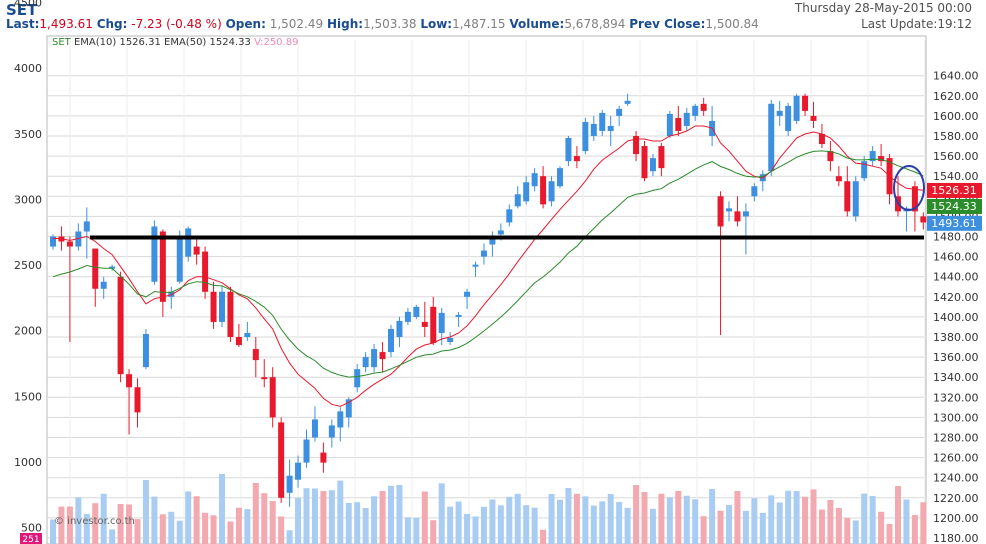 Image resolution: width=986 pixels, height=544 pixels. What do you see at coordinates (296, 24) in the screenshot?
I see `open-value: 1,502.49` at bounding box center [296, 24].